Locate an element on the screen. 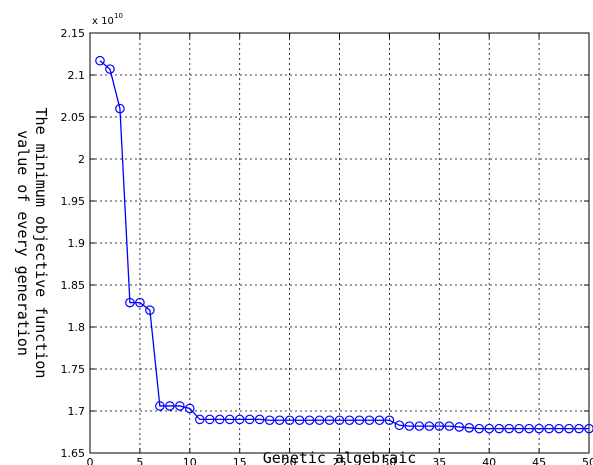  x-tick-label: 35 is located at coordinates (439, 460).